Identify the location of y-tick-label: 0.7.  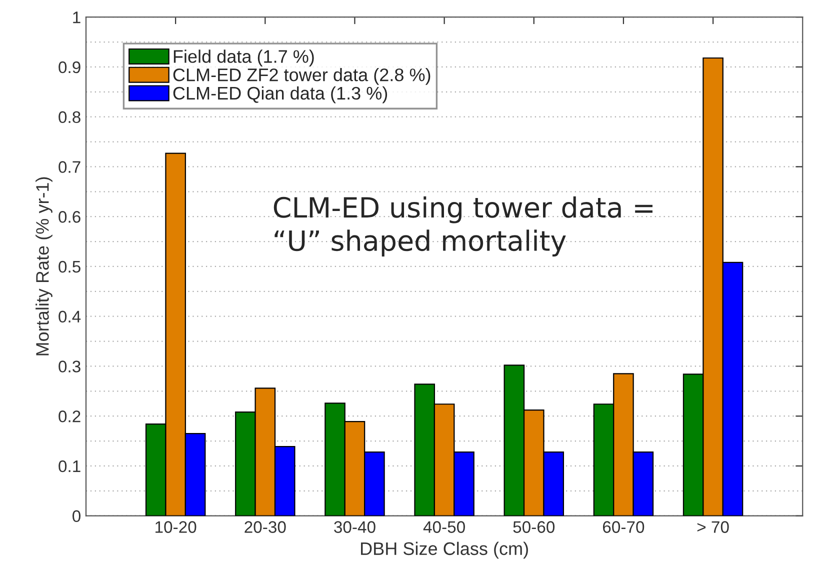
(69, 167).